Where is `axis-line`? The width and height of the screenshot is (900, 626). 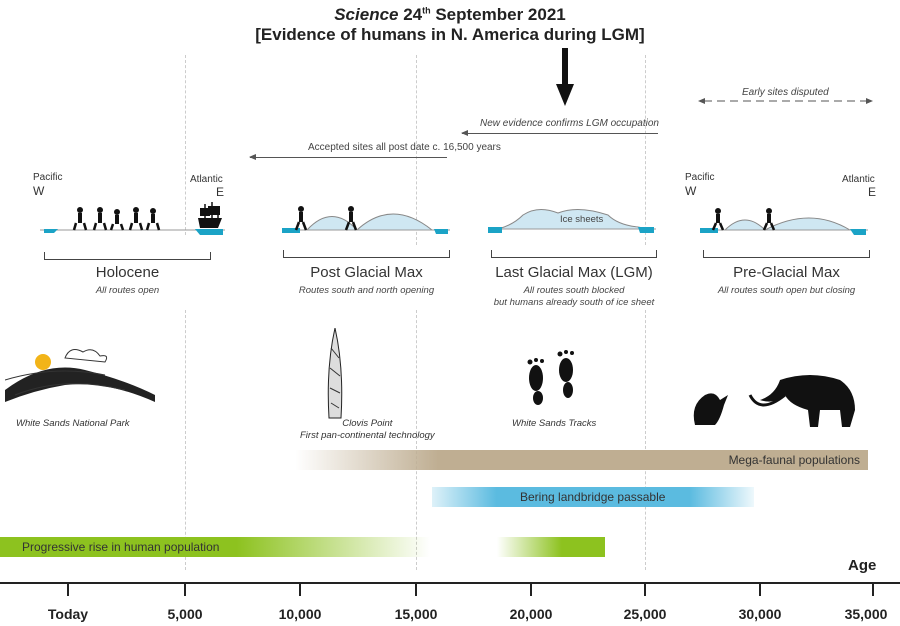
axis-line is located at coordinates (450, 583).